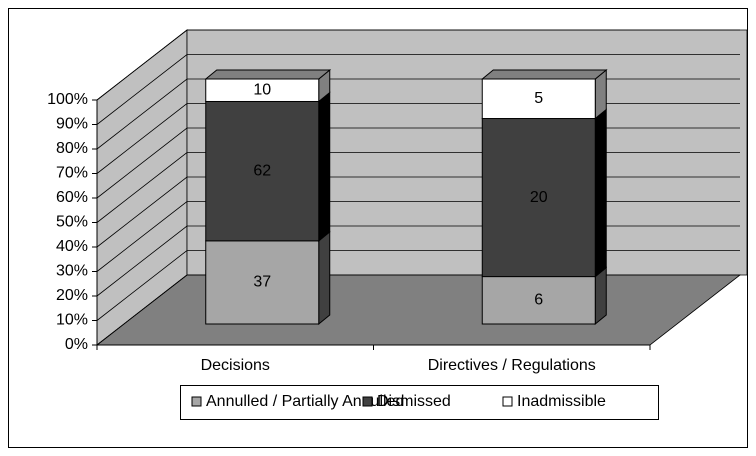  Describe the element at coordinates (72, 295) in the screenshot. I see `y-tick-label: 20%` at that location.